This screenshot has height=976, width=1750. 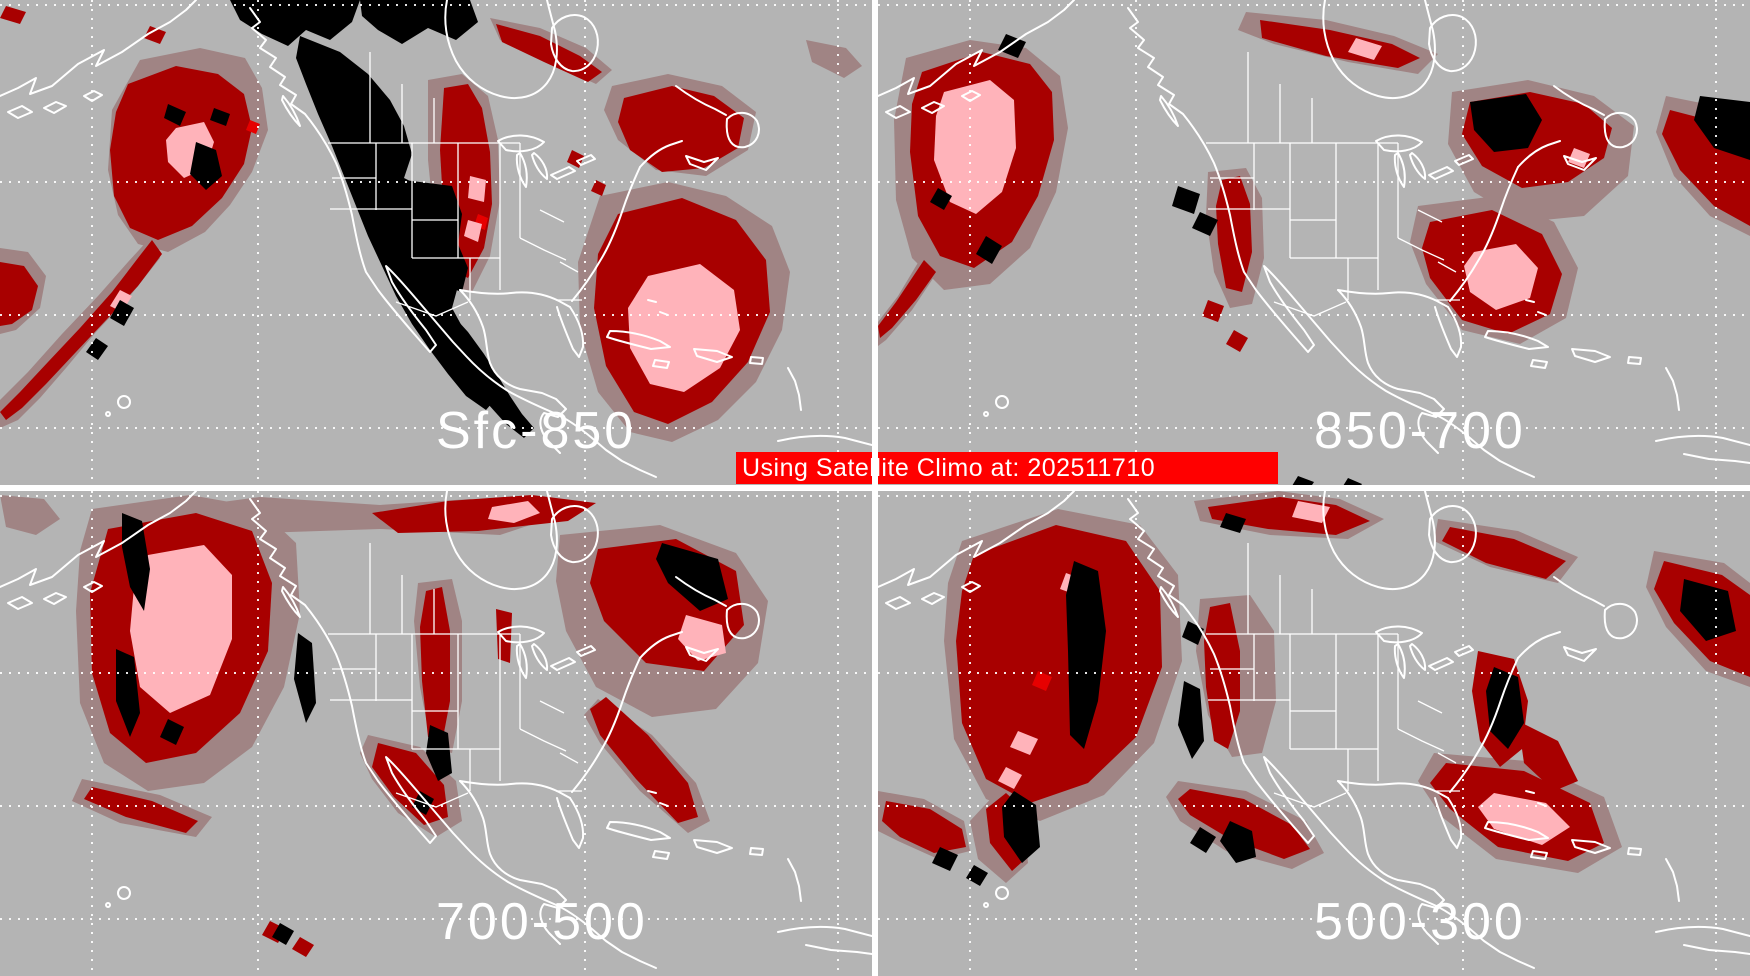 What do you see at coordinates (875, 488) in the screenshot?
I see `horizontal-panel-divider` at bounding box center [875, 488].